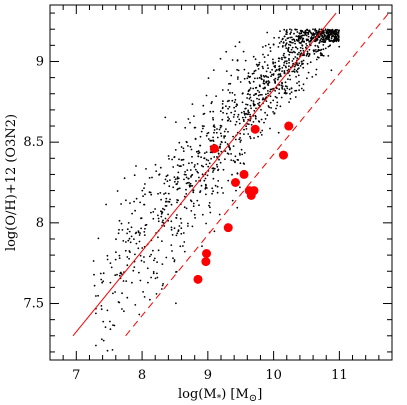 The image size is (407, 405). Describe the element at coordinates (207, 253) in the screenshot. I see `highlight-point` at that location.